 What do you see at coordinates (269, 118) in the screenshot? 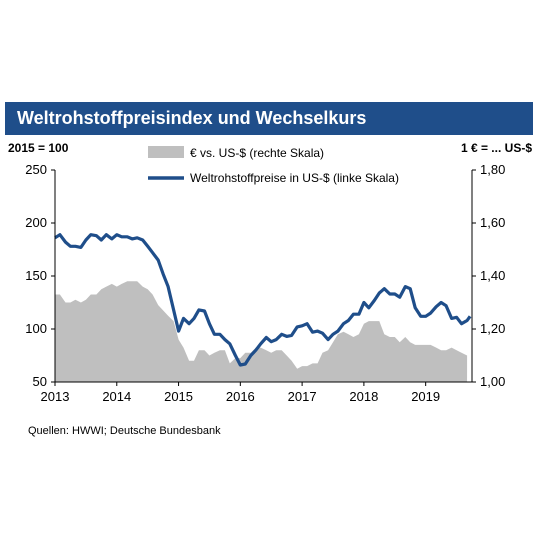
I see `chart-title: Weltrohstoffpreisindex und Wechselkurs` at bounding box center [269, 118].